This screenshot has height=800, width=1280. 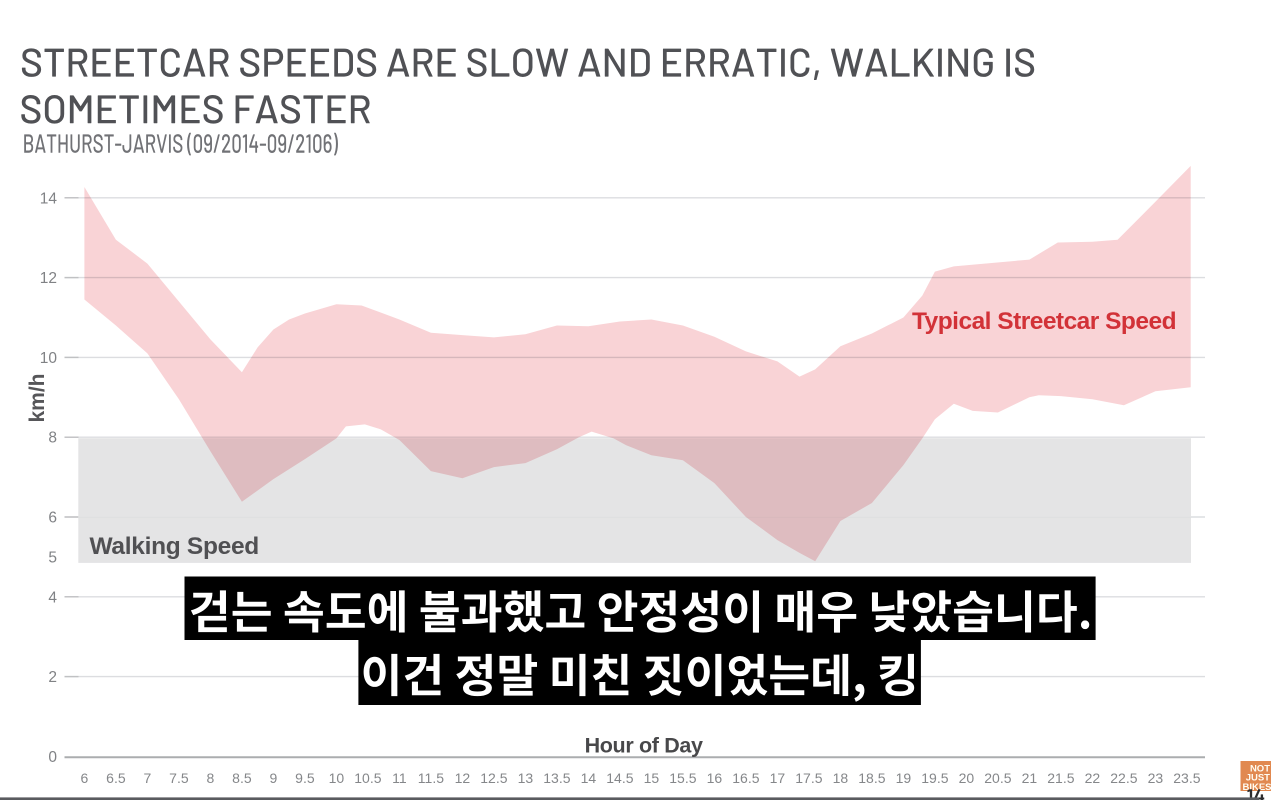 I want to click on svg-text: 9.5, so click(x=305, y=778).